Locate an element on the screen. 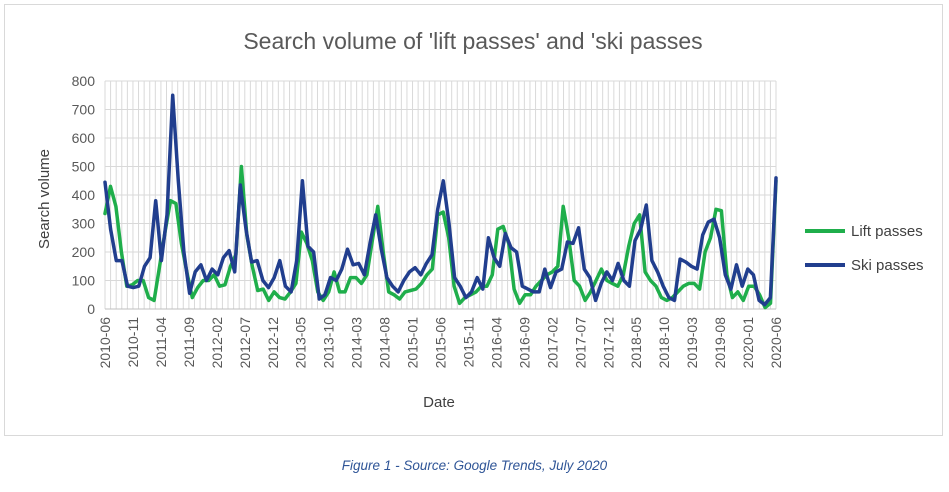 This screenshot has width=949, height=492. x-tick-label: 2017-02 is located at coordinates (552, 343).